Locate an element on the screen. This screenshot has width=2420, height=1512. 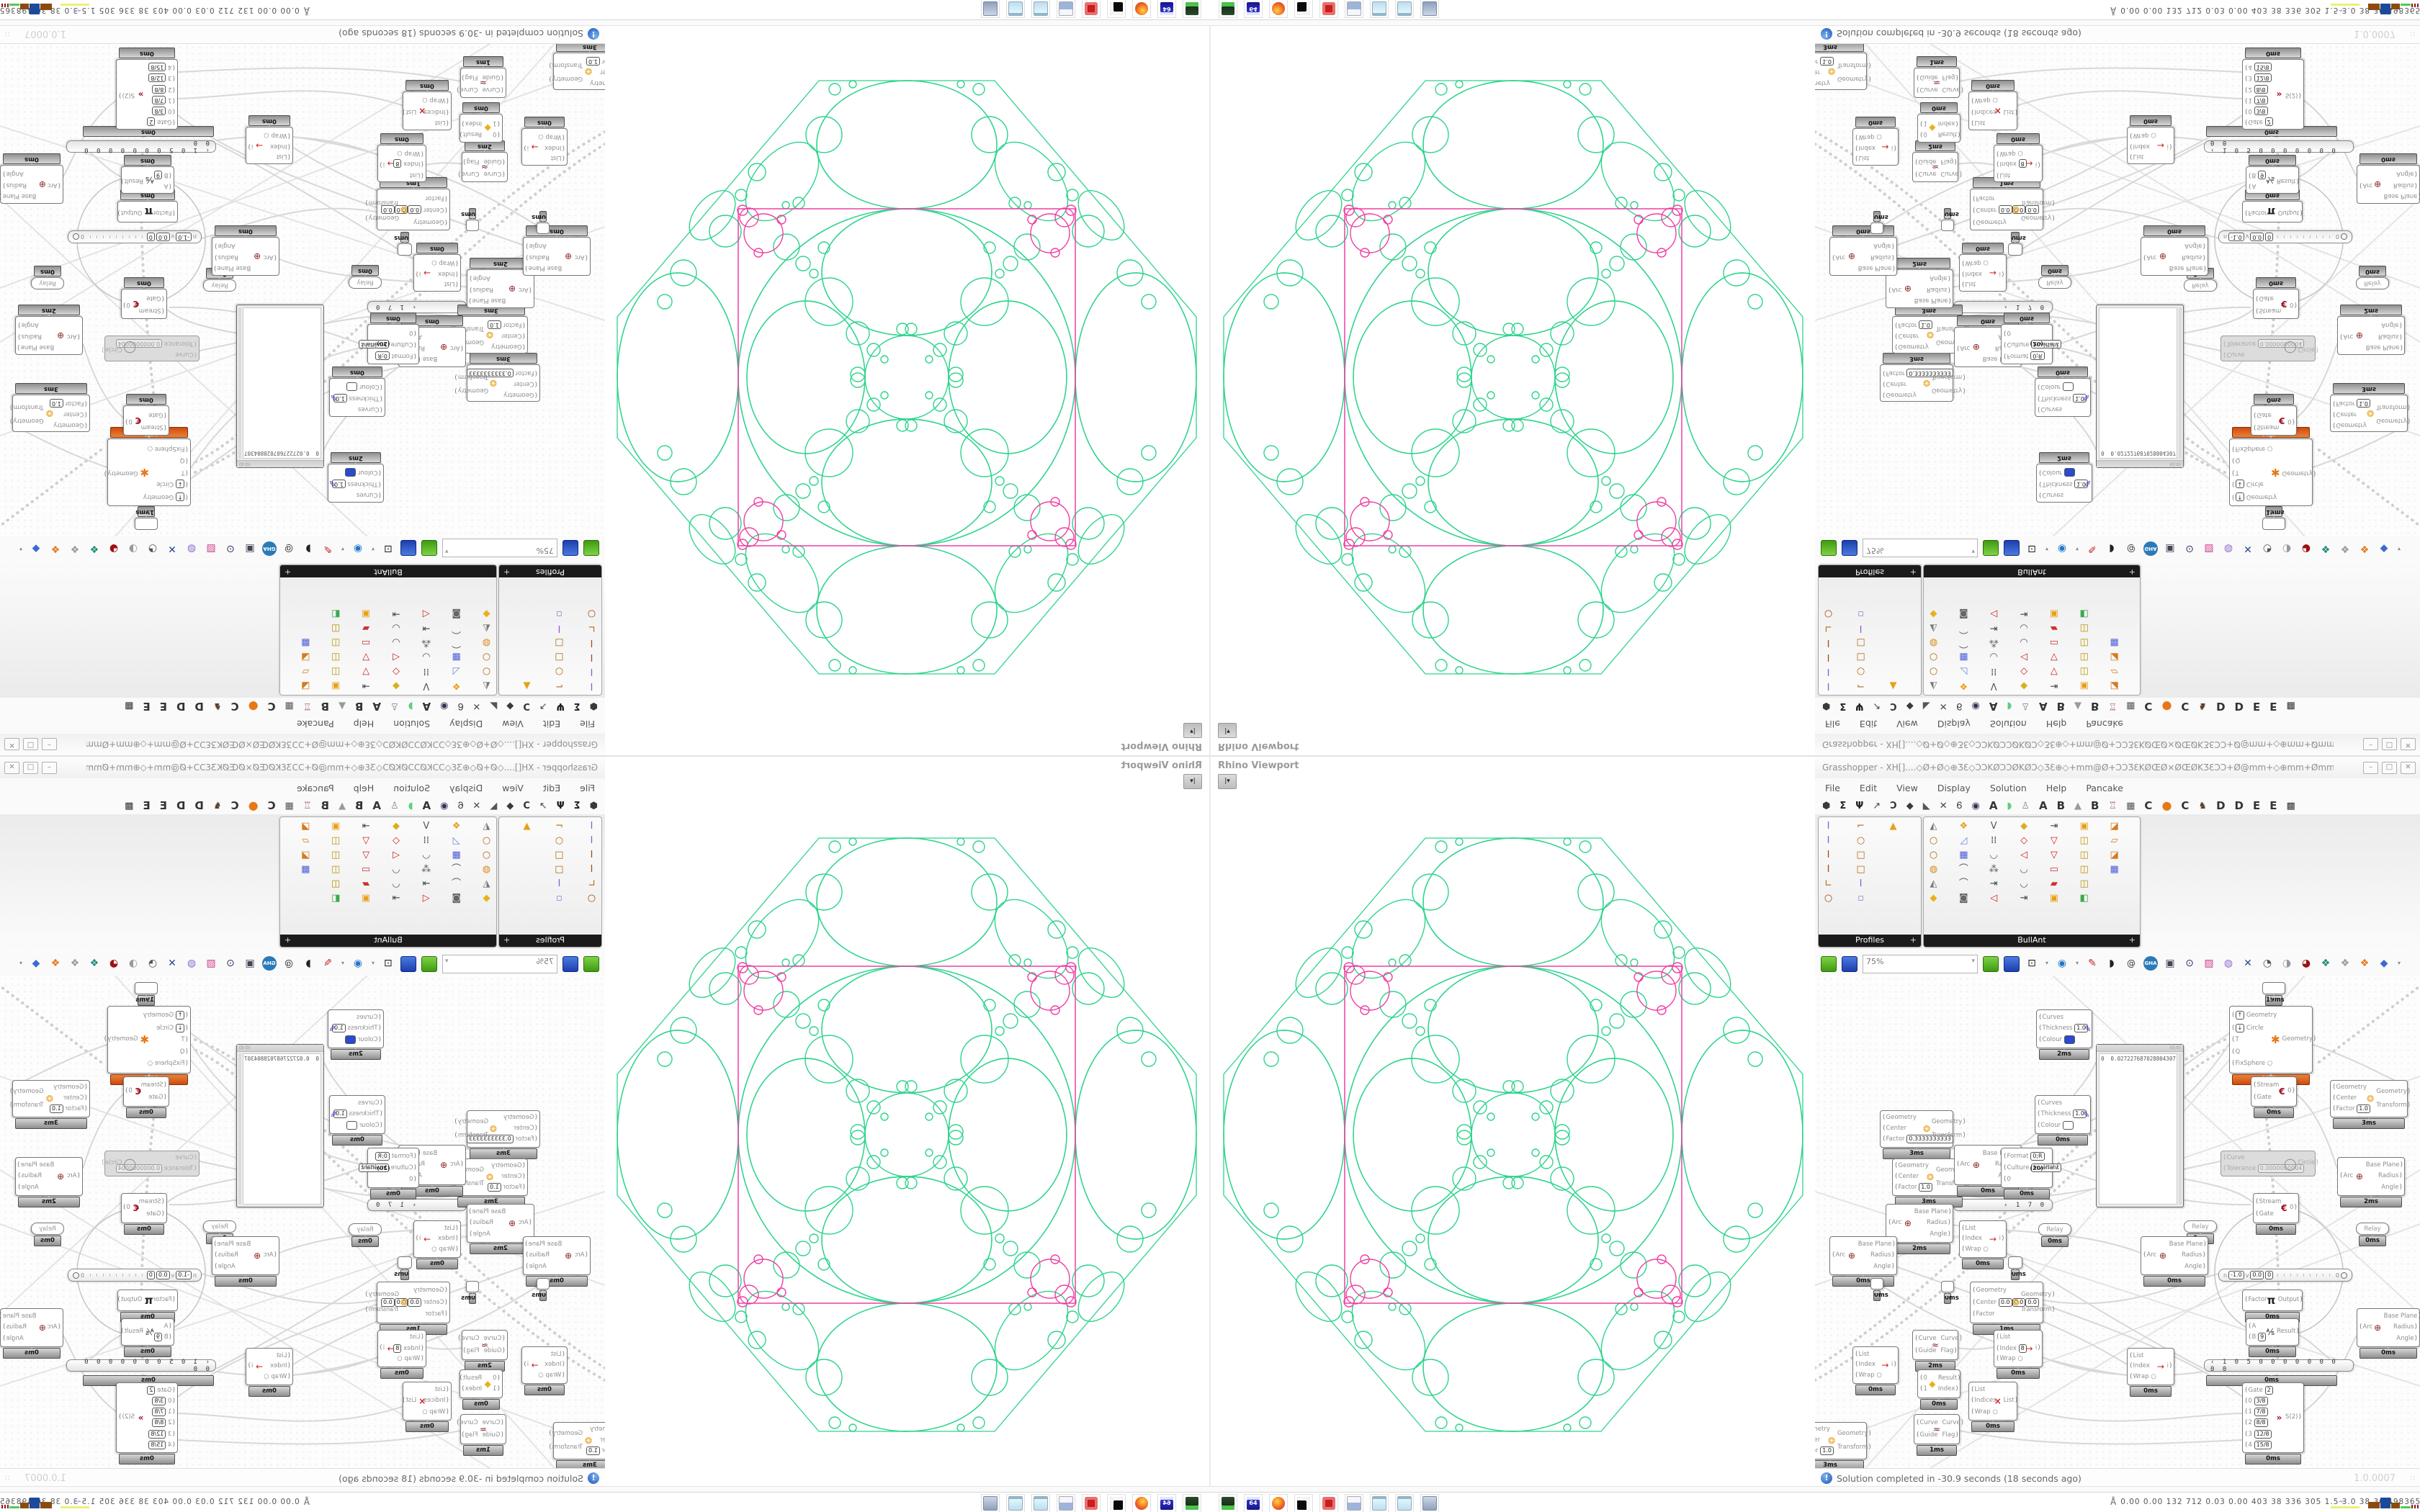
palette-icon: ◍ is located at coordinates (1933, 642).